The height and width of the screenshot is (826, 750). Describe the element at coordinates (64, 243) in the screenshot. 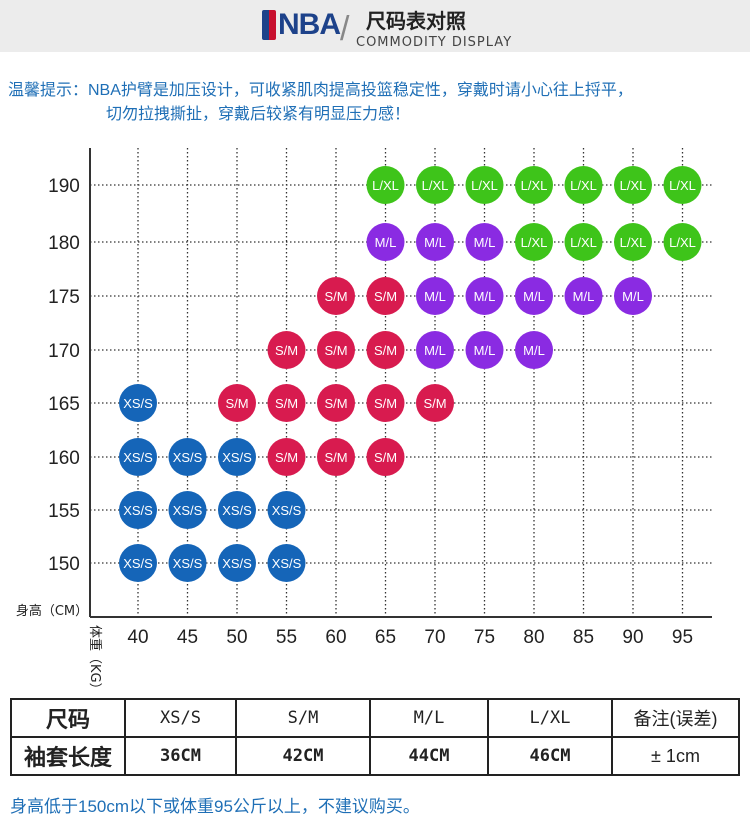

I see `y-tick-label: 180` at that location.